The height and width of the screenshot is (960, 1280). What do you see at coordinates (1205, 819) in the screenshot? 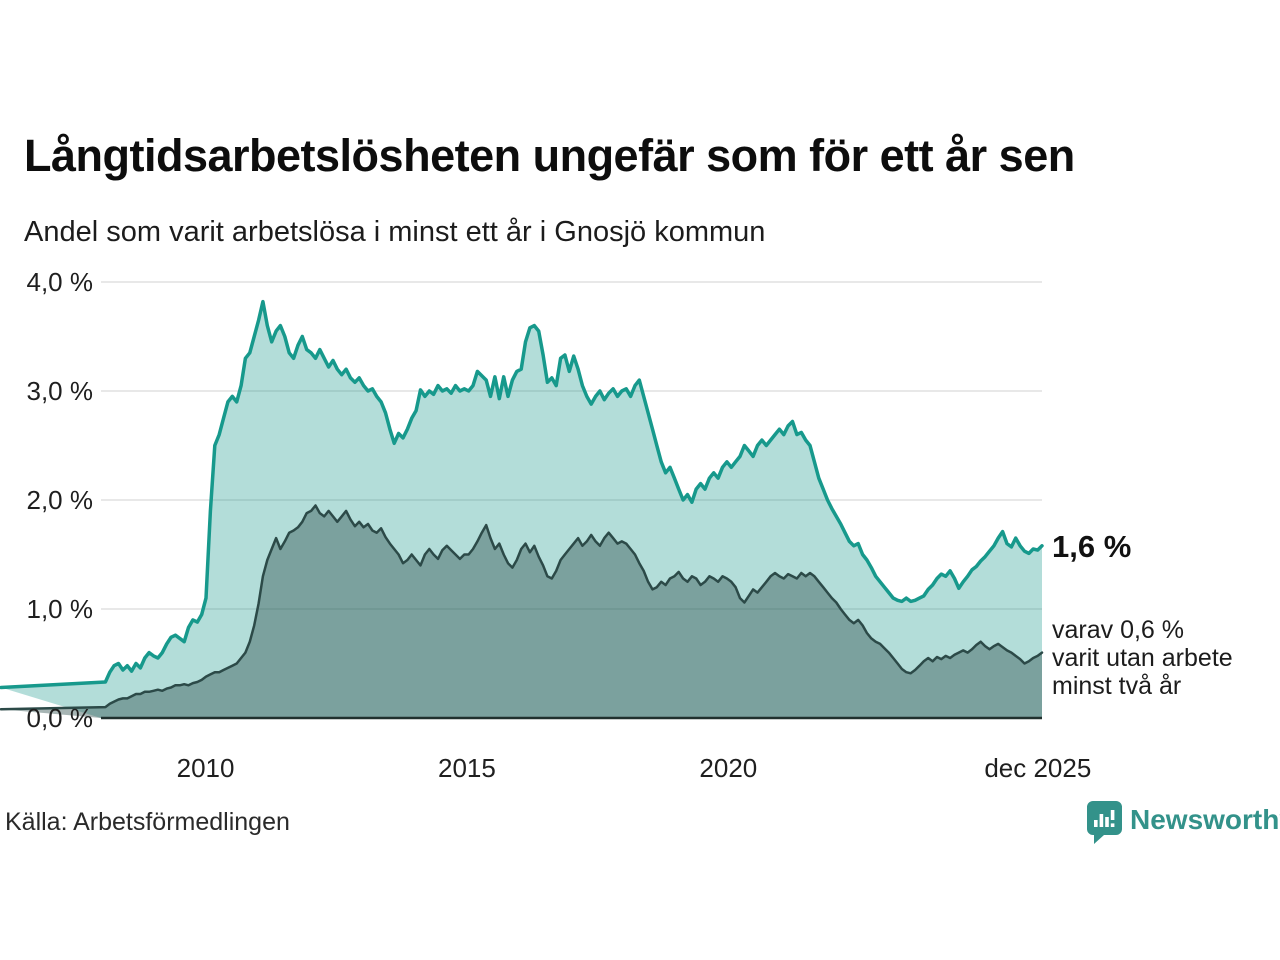
I see `newsworthy-wordmark: Newsworthy` at bounding box center [1205, 819].